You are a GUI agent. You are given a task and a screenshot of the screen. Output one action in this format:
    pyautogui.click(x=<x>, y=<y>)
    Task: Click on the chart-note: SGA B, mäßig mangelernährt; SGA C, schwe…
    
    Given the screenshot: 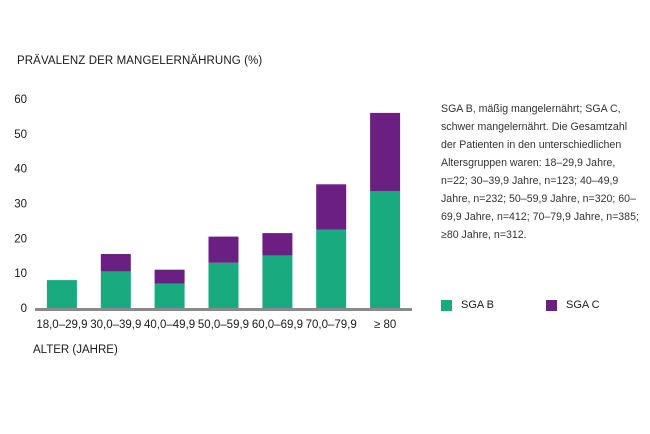 What is the action you would take?
    pyautogui.click(x=540, y=172)
    